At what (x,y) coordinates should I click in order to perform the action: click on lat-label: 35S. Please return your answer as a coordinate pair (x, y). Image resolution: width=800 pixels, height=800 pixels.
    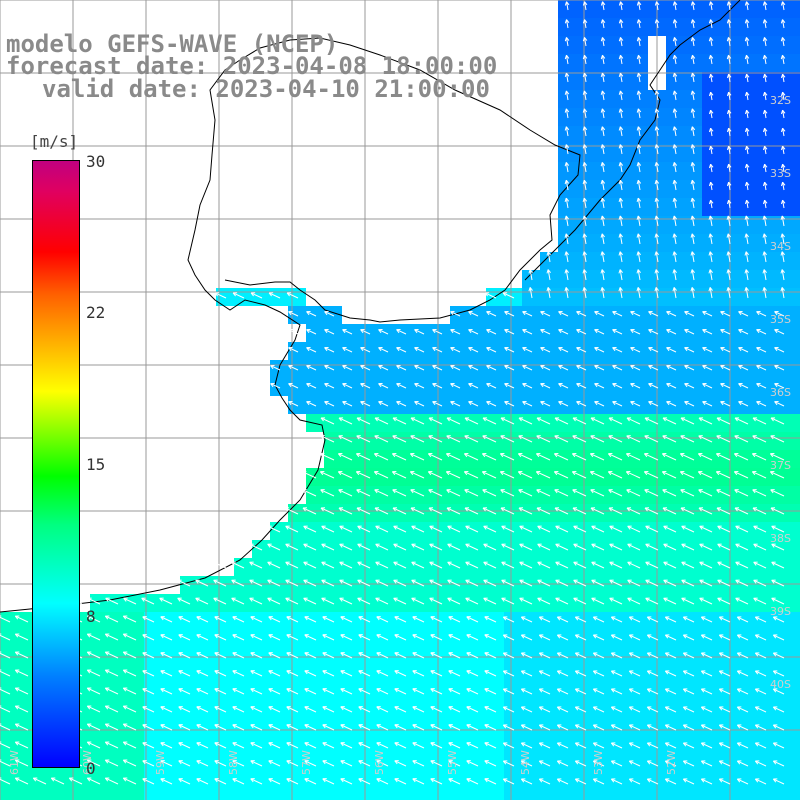
    Looking at the image, I should click on (780, 319).